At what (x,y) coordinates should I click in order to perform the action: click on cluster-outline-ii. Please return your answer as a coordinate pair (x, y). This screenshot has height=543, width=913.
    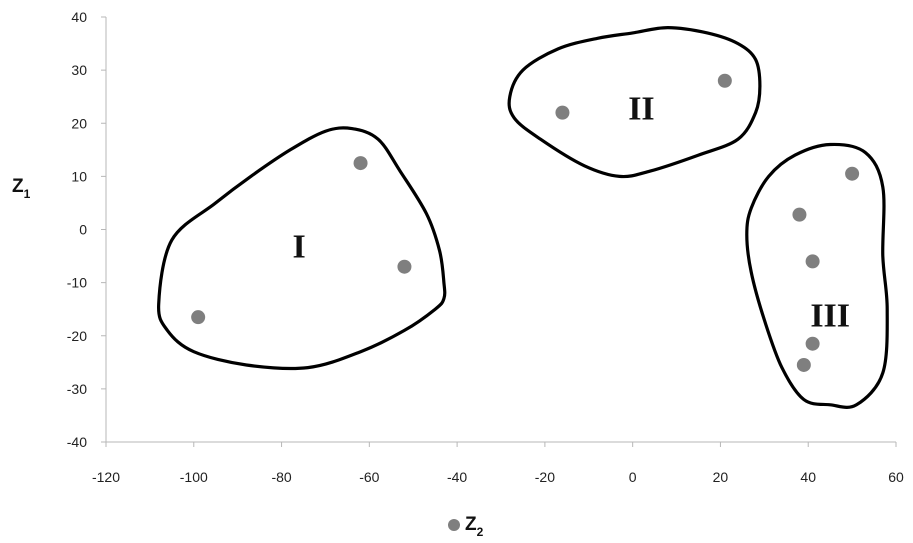
    Looking at the image, I should click on (634, 102).